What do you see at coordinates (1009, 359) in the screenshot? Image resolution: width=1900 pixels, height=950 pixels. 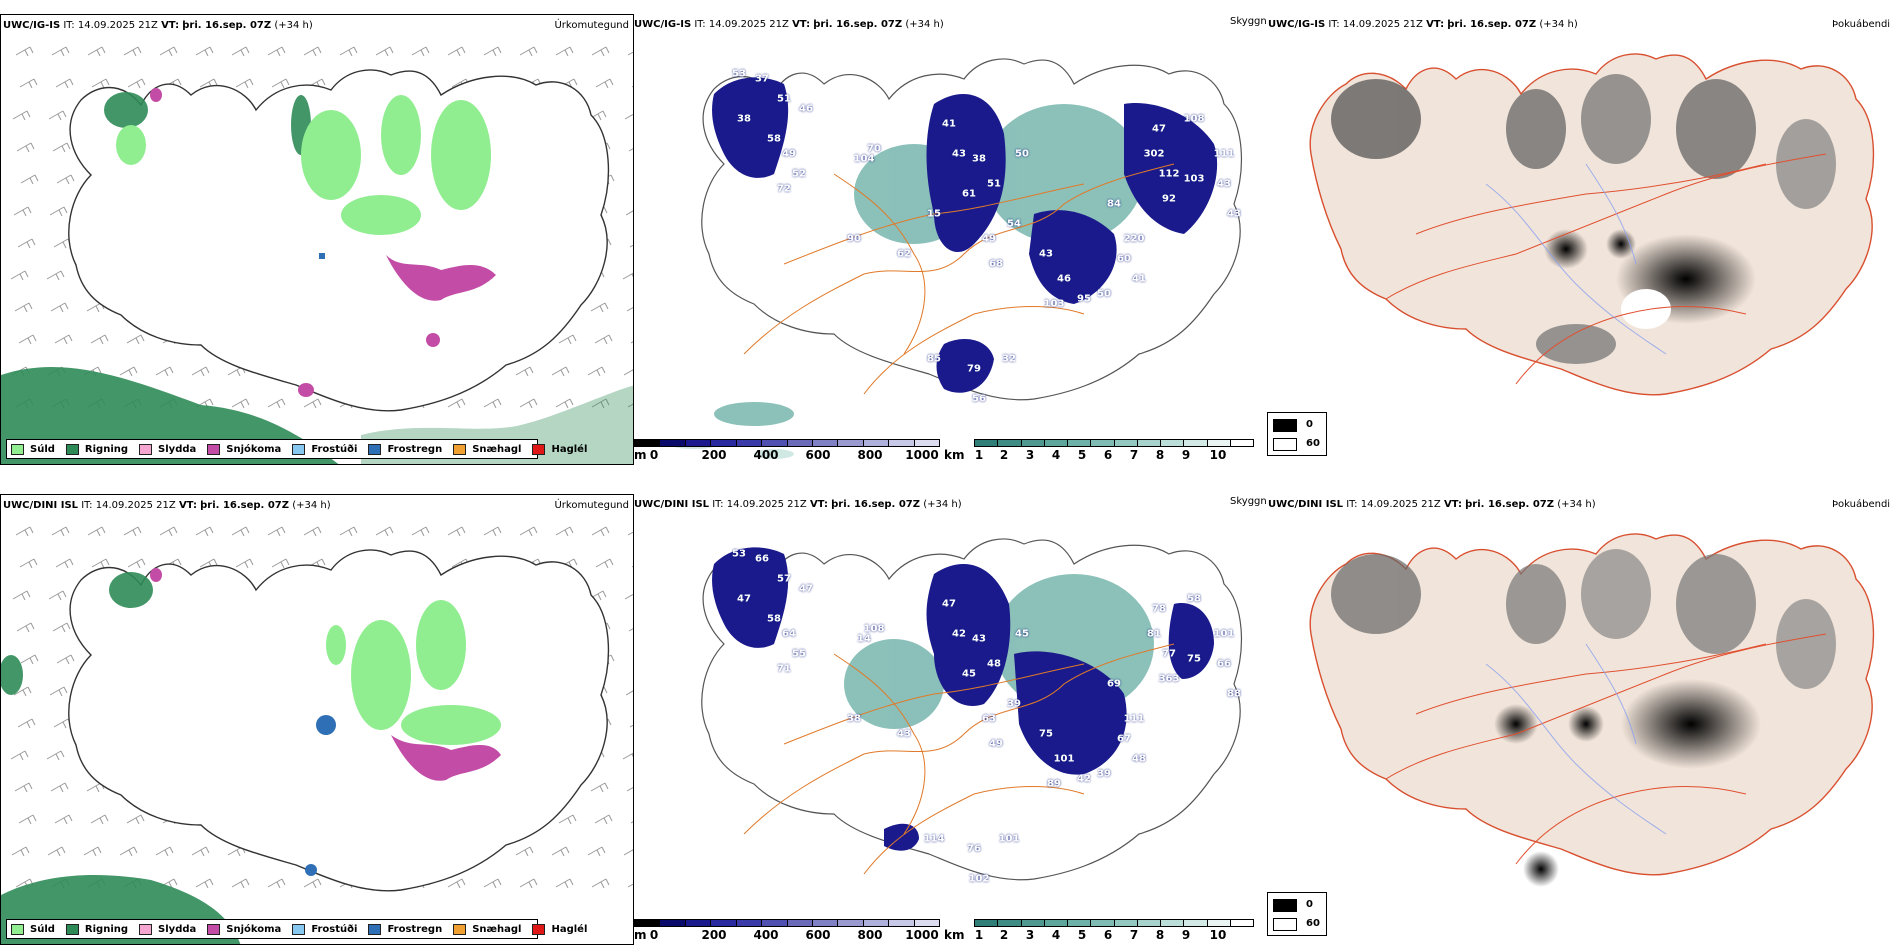 I see `cloud-base-value: 32` at bounding box center [1009, 359].